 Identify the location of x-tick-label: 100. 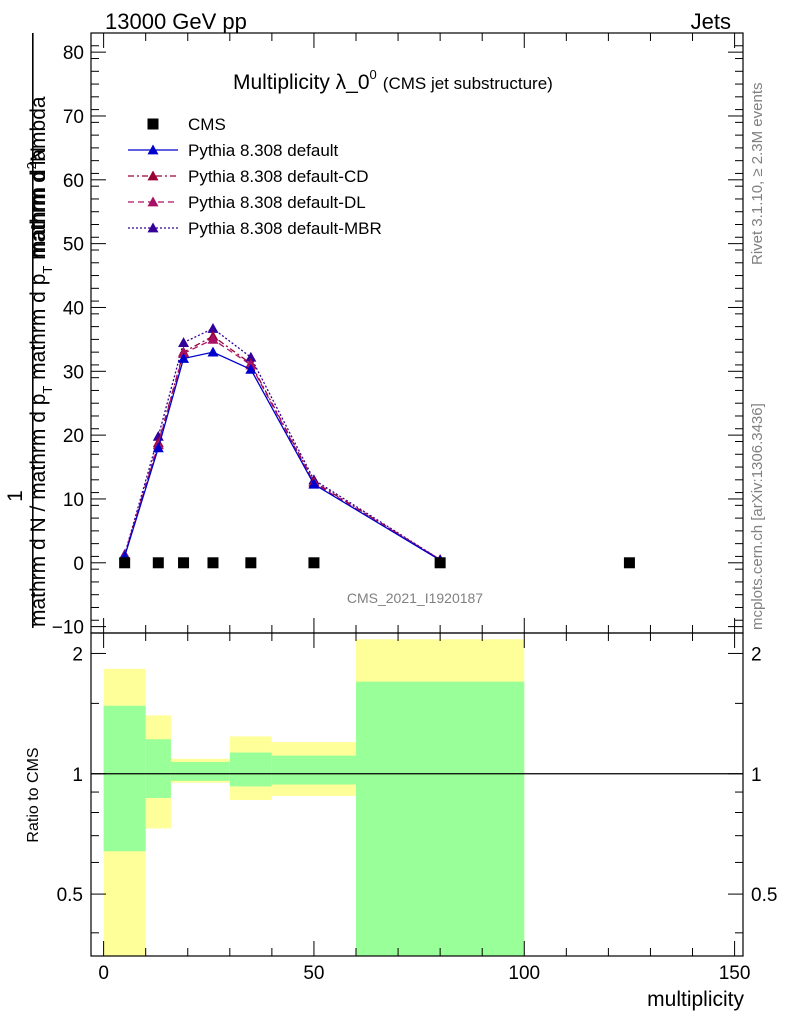
(524, 973).